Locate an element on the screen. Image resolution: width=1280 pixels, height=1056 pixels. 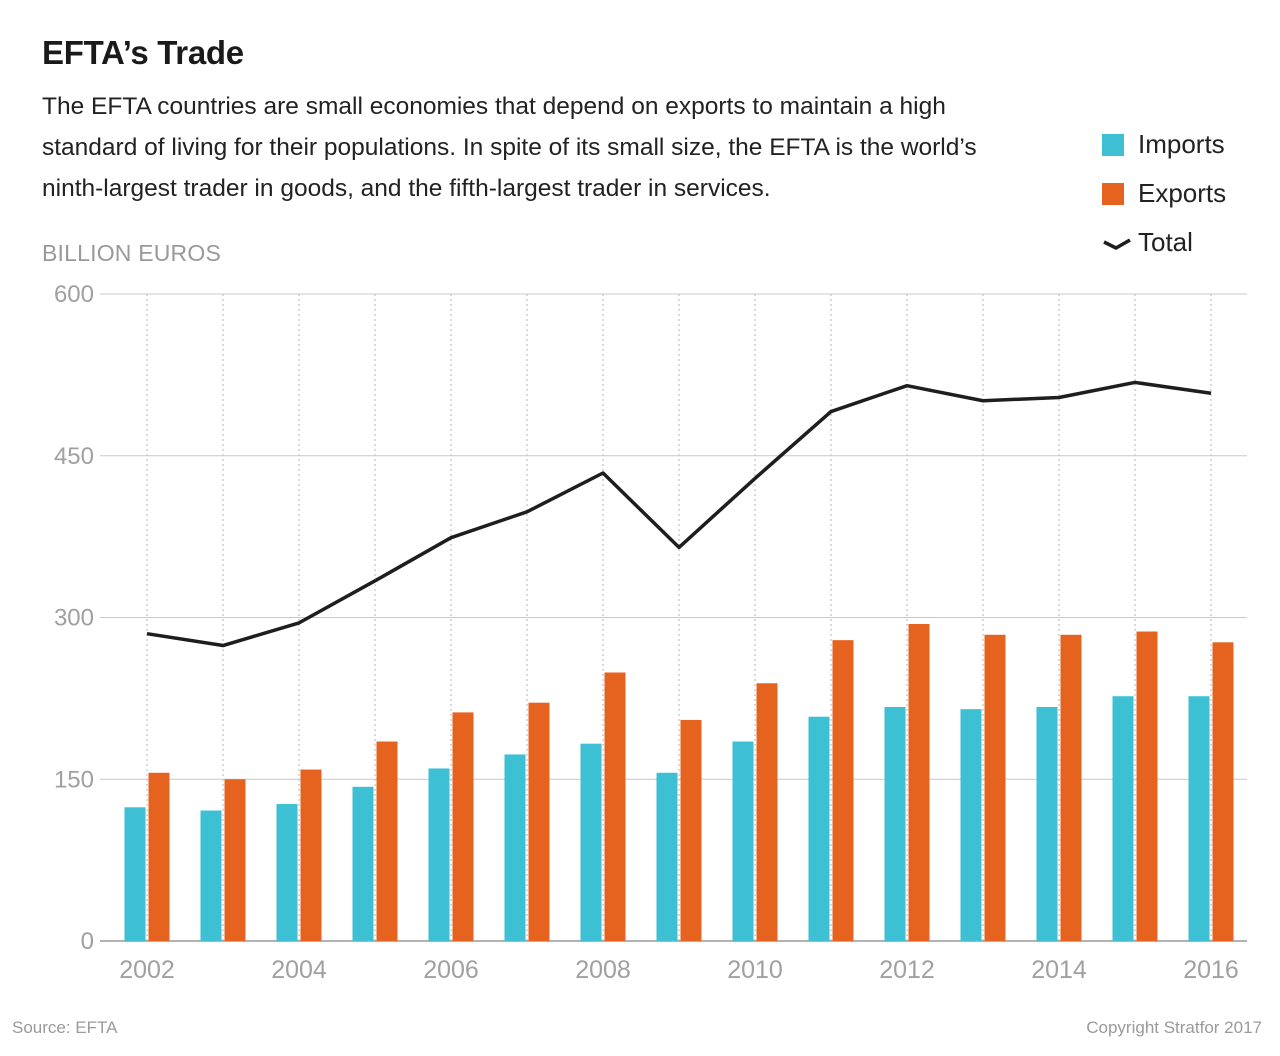
imports-bar-2007 is located at coordinates (515, 847).